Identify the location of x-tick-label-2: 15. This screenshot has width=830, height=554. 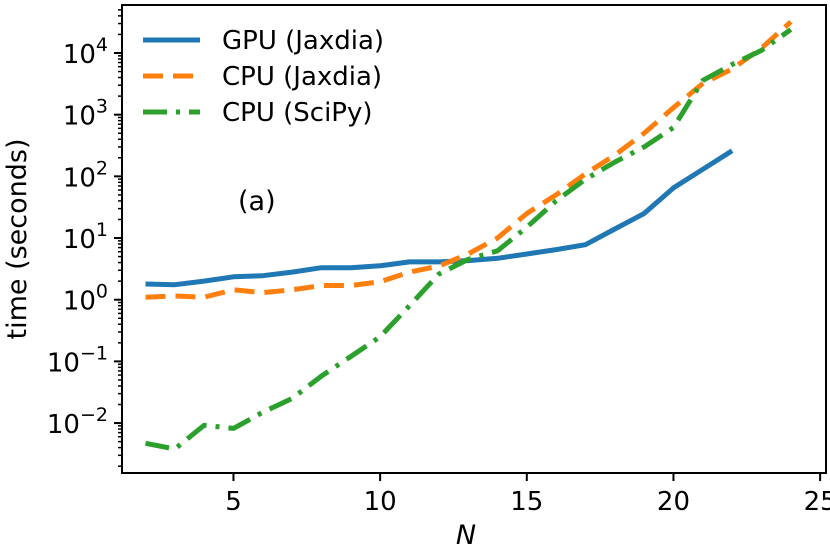
(526, 502).